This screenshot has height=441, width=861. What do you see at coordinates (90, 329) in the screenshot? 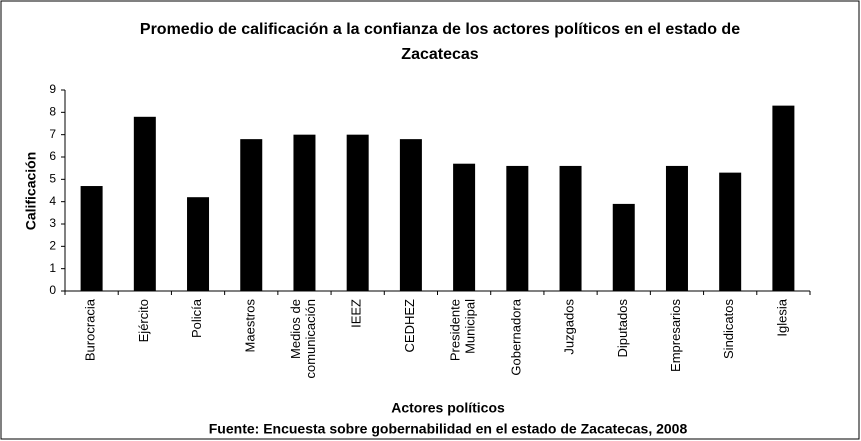
I see `x-tick-label: Burocracia` at bounding box center [90, 329].